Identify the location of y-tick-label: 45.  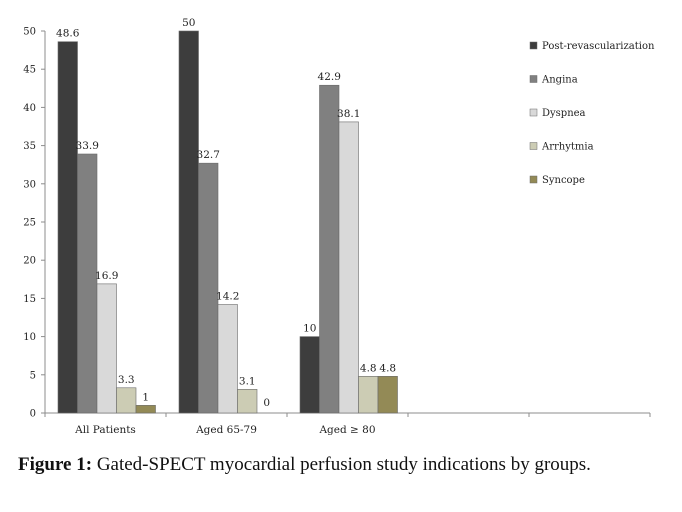
(29, 70).